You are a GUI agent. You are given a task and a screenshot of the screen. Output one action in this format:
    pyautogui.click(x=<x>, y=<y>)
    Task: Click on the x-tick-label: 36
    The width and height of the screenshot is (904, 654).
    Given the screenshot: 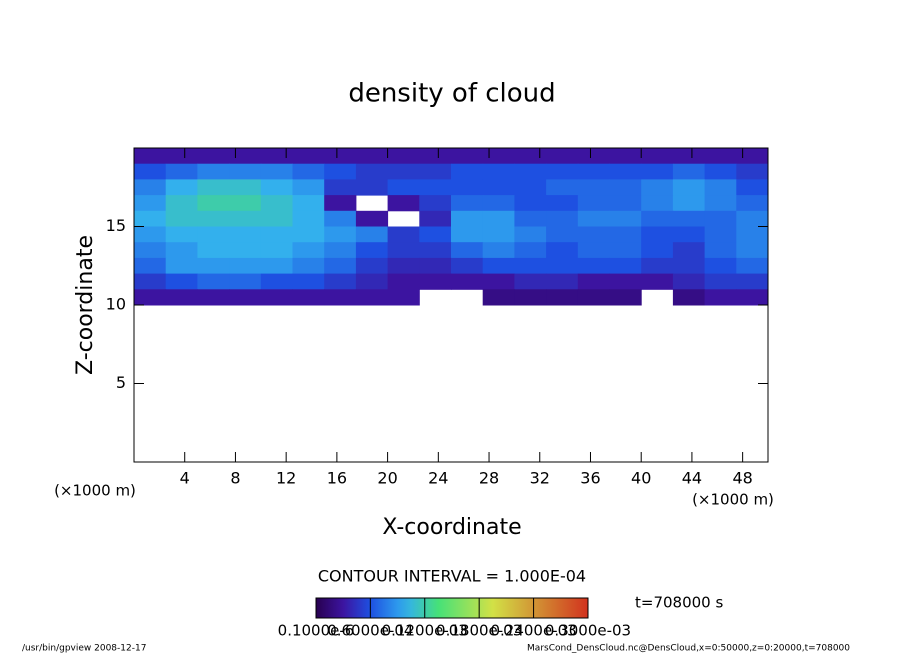 What is the action you would take?
    pyautogui.click(x=590, y=478)
    